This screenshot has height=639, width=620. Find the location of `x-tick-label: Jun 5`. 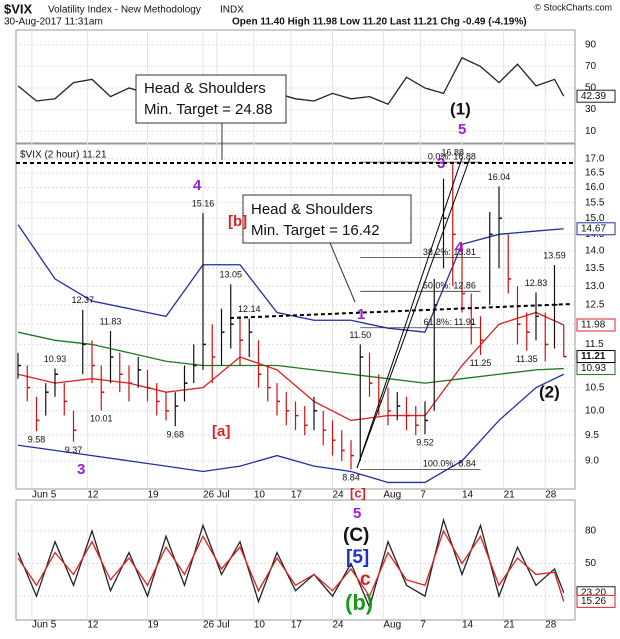

x-tick-label: Jun 5 is located at coordinates (44, 625).